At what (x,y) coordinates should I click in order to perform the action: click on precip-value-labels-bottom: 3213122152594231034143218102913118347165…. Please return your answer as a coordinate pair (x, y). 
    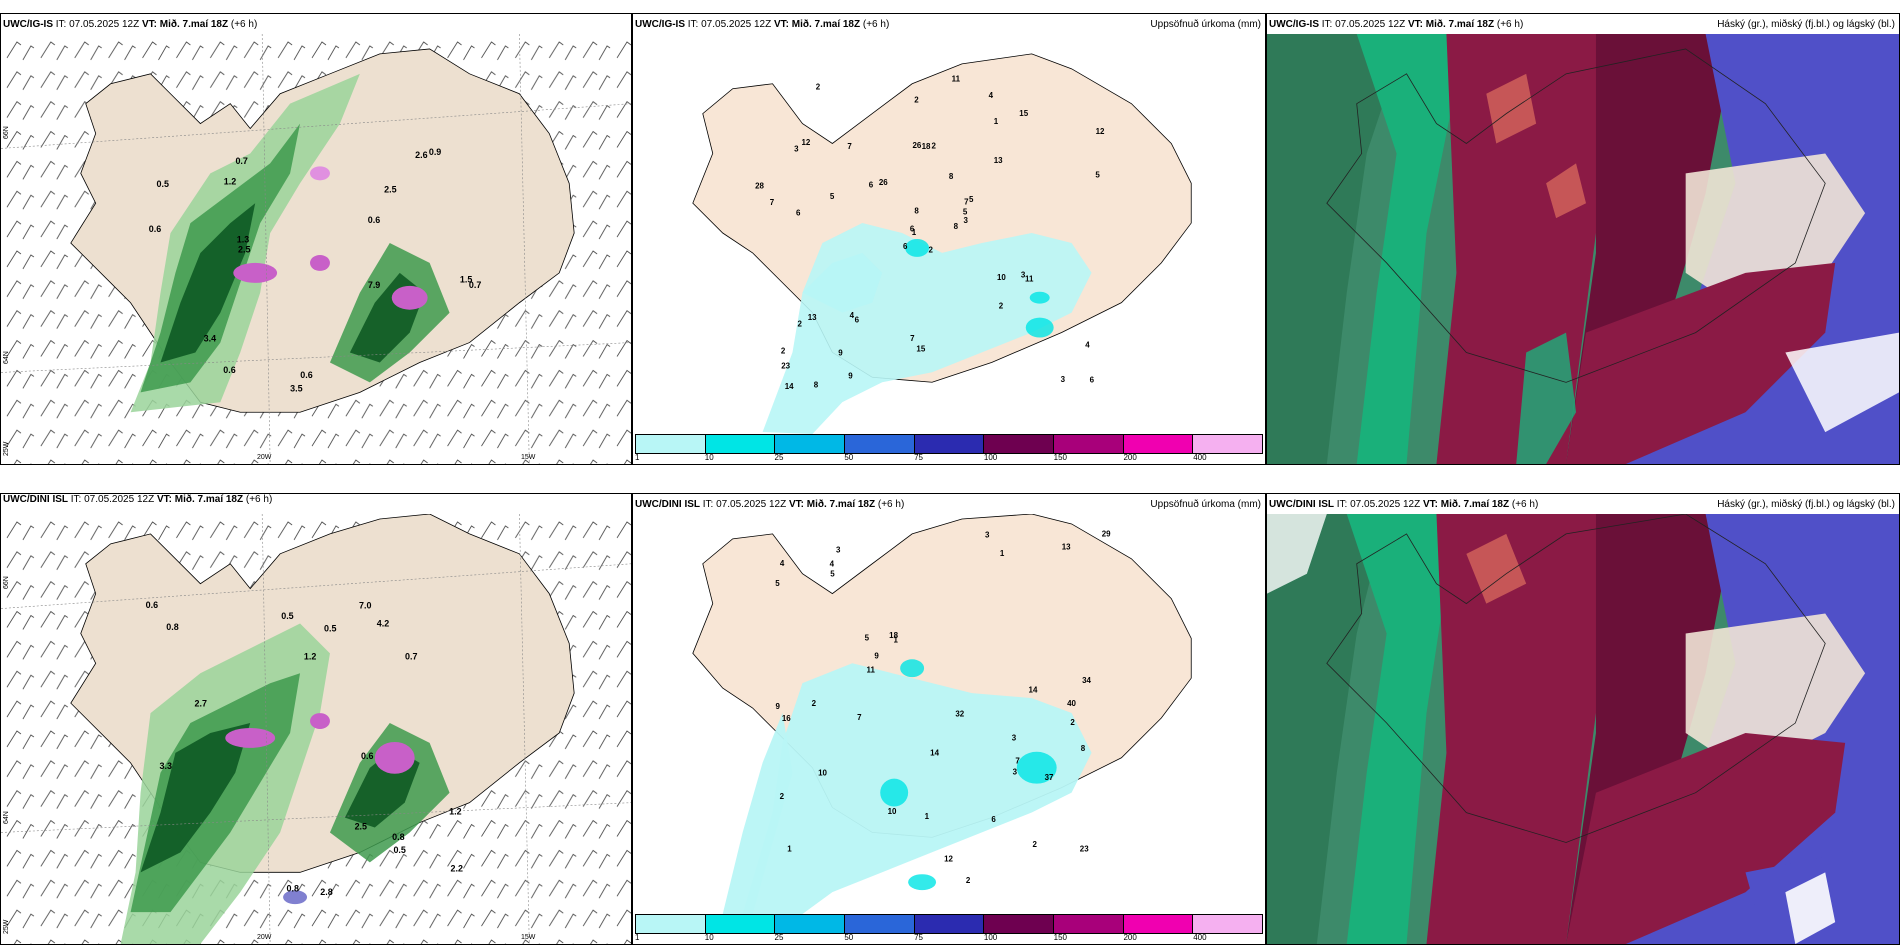
    Looking at the image, I should click on (943, 708).